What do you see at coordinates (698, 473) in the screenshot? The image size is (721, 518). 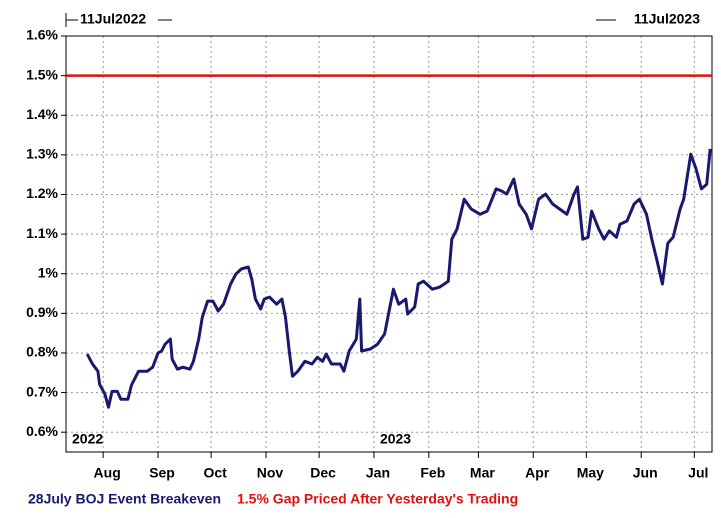 I see `x-tick-label: Jul` at bounding box center [698, 473].